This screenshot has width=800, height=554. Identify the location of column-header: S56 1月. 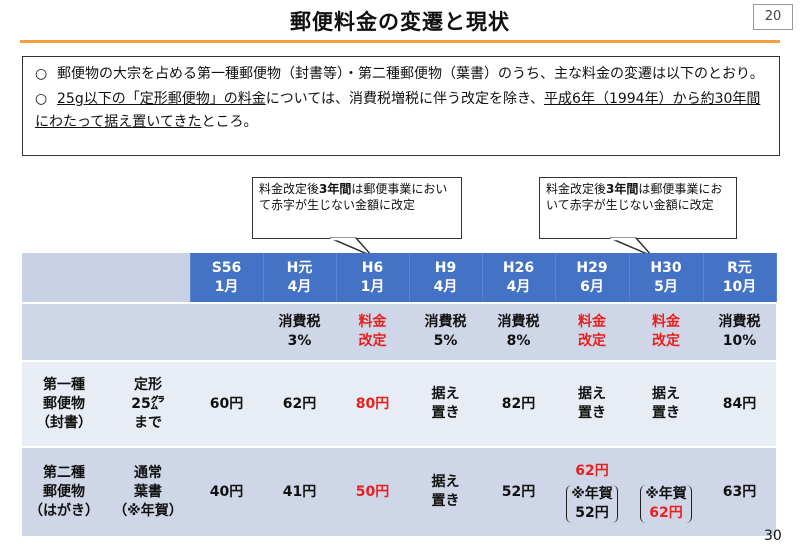
(227, 278).